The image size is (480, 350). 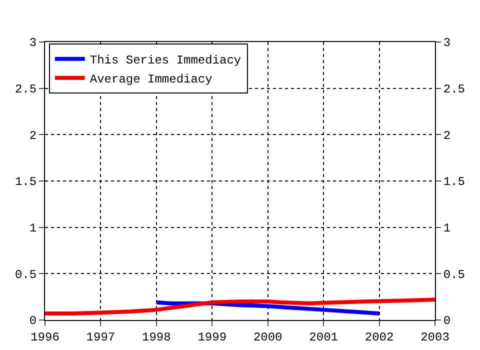 I want to click on x-tick-label: 2000, so click(x=267, y=337).